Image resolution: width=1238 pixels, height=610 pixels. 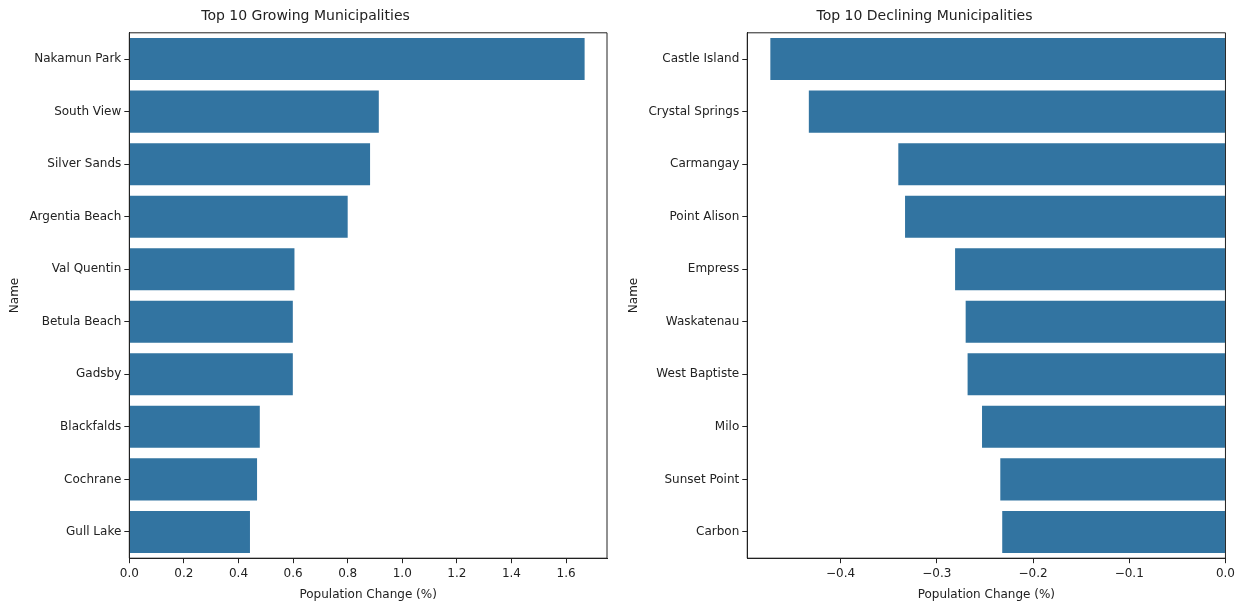 I want to click on x-tick-label: 1.0, so click(x=402, y=572).